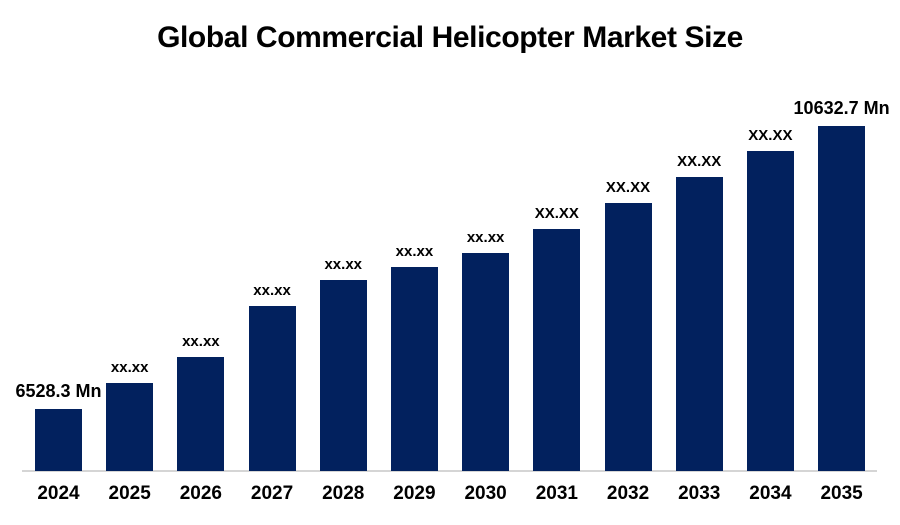  Describe the element at coordinates (343, 235) in the screenshot. I see `bar-column-2028: xx.xx` at that location.